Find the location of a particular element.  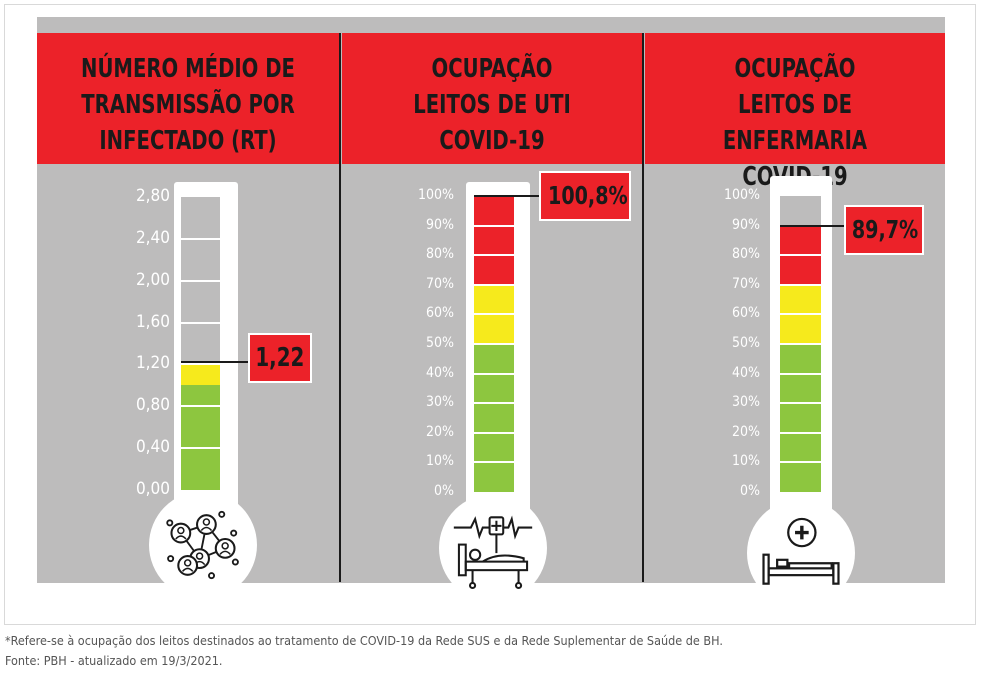

panel-3-tick-label: 10% is located at coordinates (746, 461).